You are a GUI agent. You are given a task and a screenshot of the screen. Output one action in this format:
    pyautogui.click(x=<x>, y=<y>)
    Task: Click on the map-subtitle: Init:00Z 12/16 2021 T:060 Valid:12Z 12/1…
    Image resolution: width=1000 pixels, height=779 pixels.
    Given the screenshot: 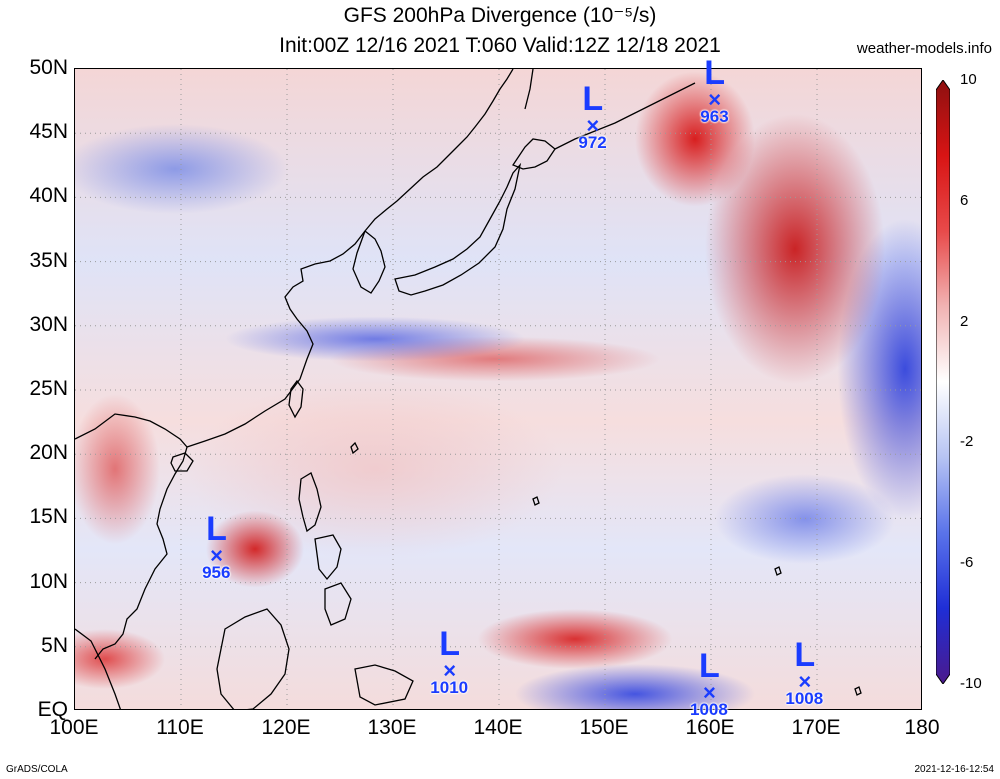 What is the action you would take?
    pyautogui.click(x=500, y=45)
    